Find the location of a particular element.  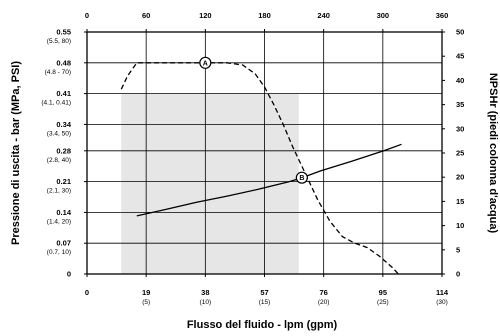

y-axis-right-title: NPSHr (piedi colonna d'acqua) is located at coordinates (493, 153).